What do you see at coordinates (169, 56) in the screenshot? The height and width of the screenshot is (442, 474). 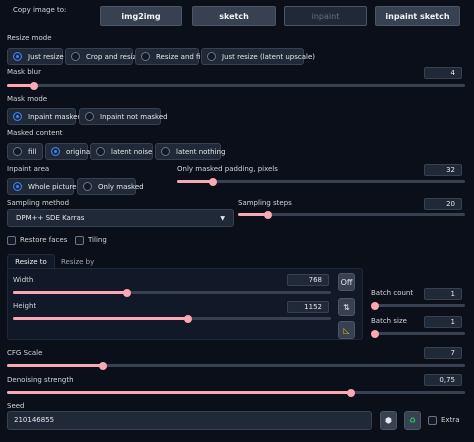 I see `resize-mode-resize-and-fill: Resize and fill` at bounding box center [169, 56].